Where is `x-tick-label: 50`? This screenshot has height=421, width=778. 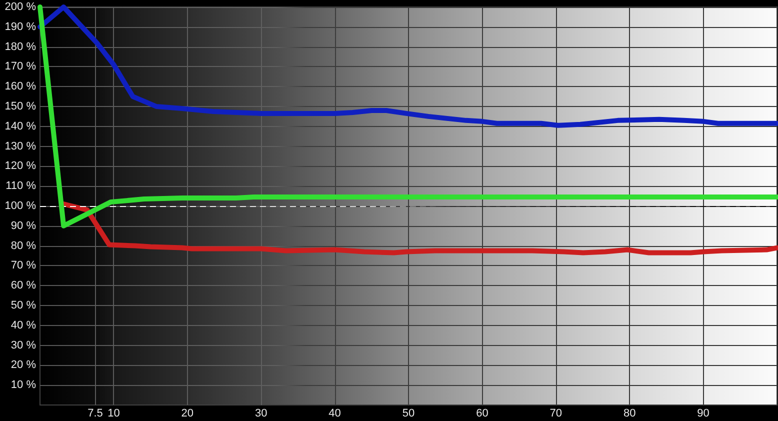
x-tick-label: 50 is located at coordinates (408, 414).